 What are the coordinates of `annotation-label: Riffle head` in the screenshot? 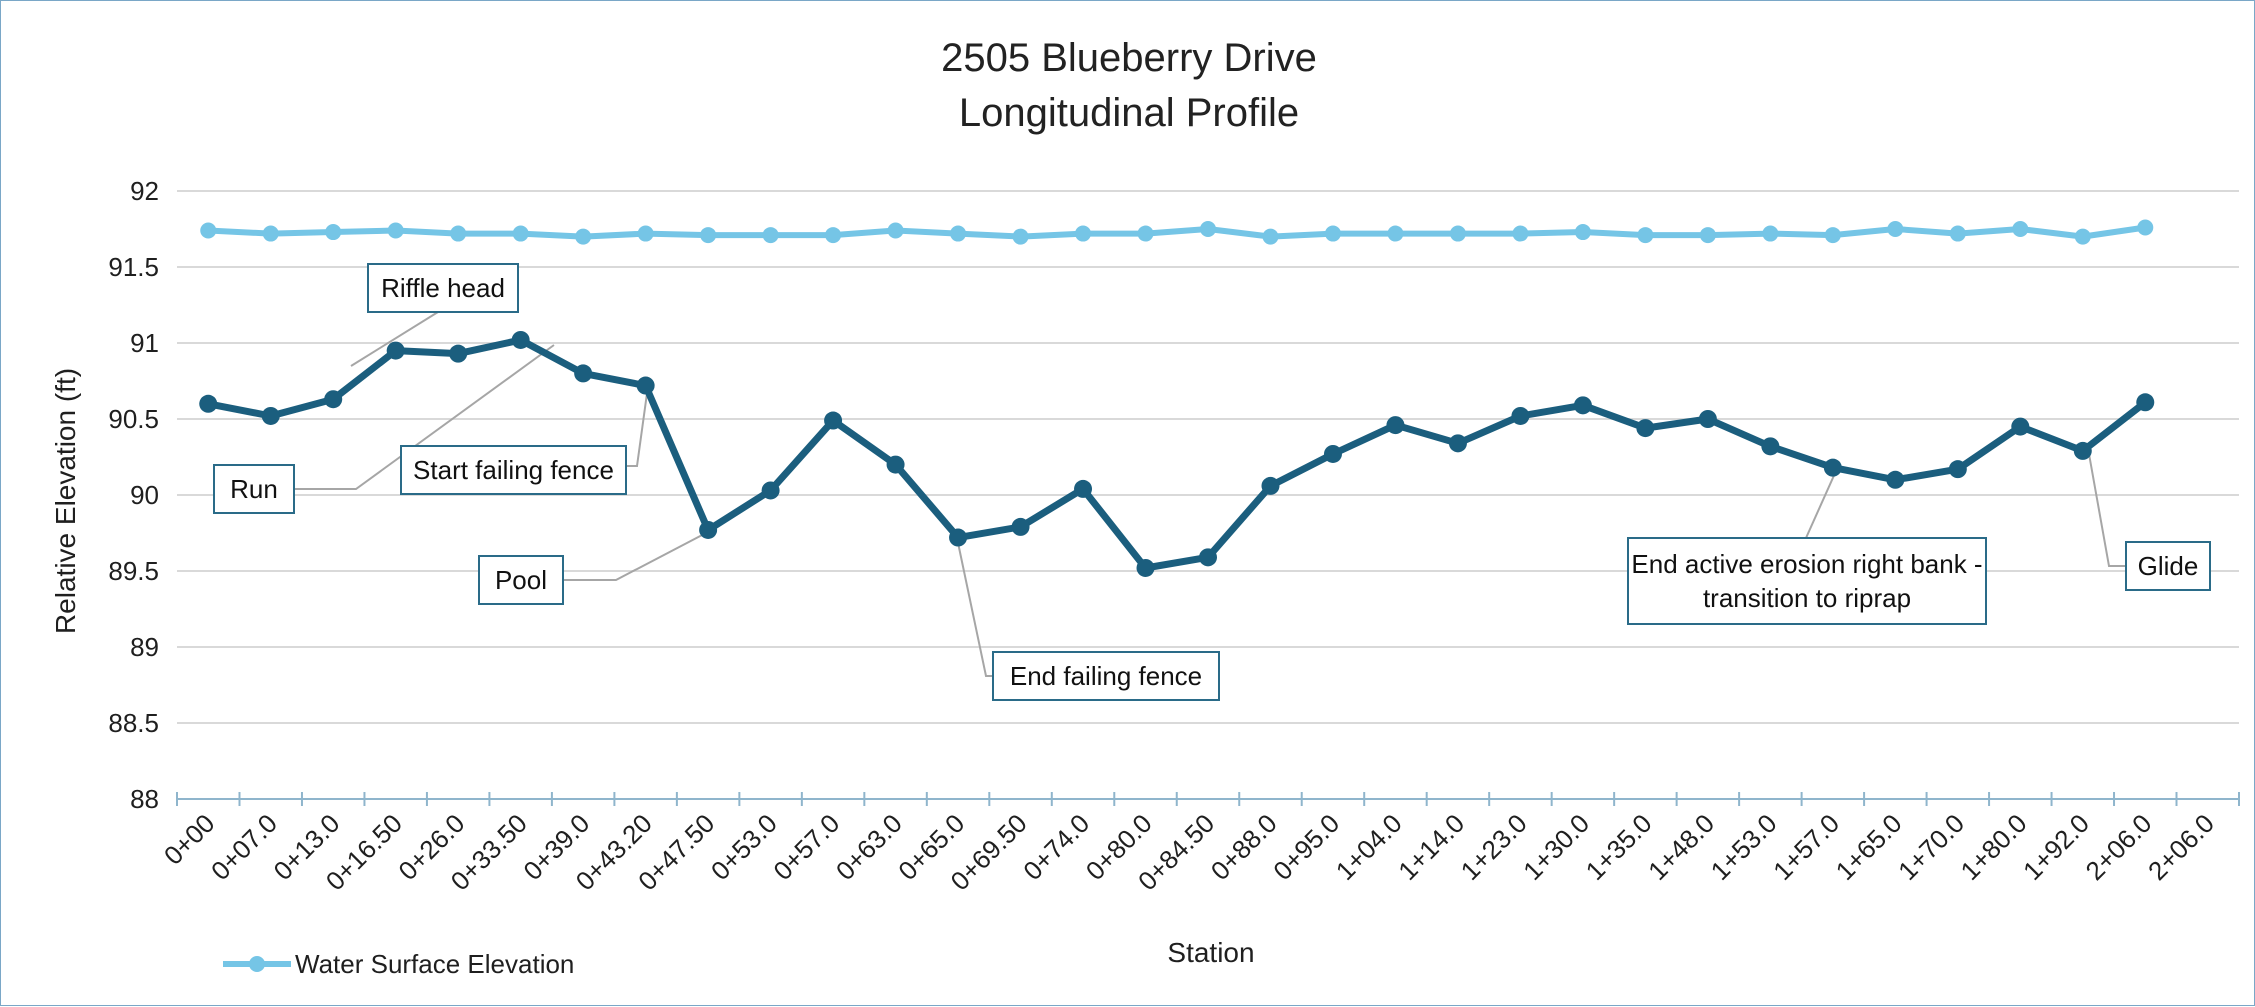 It's located at (443, 288).